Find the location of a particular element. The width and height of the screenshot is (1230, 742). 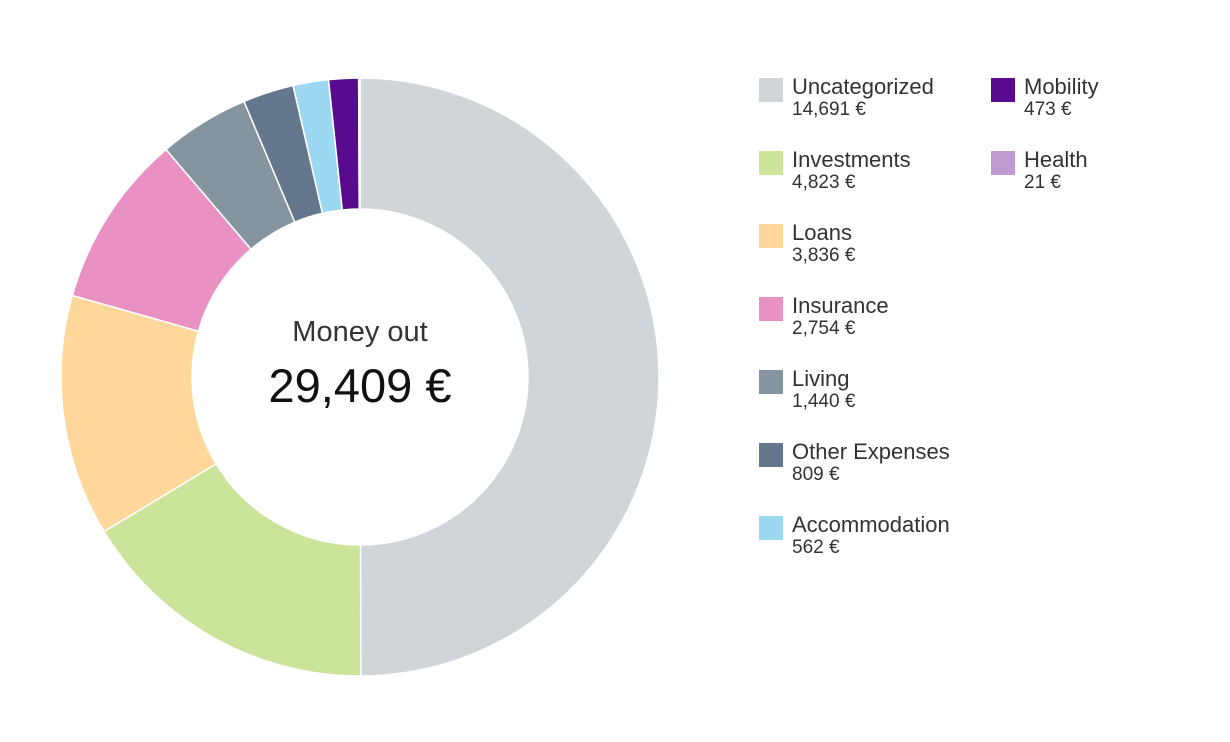

legend-label: Insurance is located at coordinates (840, 305).